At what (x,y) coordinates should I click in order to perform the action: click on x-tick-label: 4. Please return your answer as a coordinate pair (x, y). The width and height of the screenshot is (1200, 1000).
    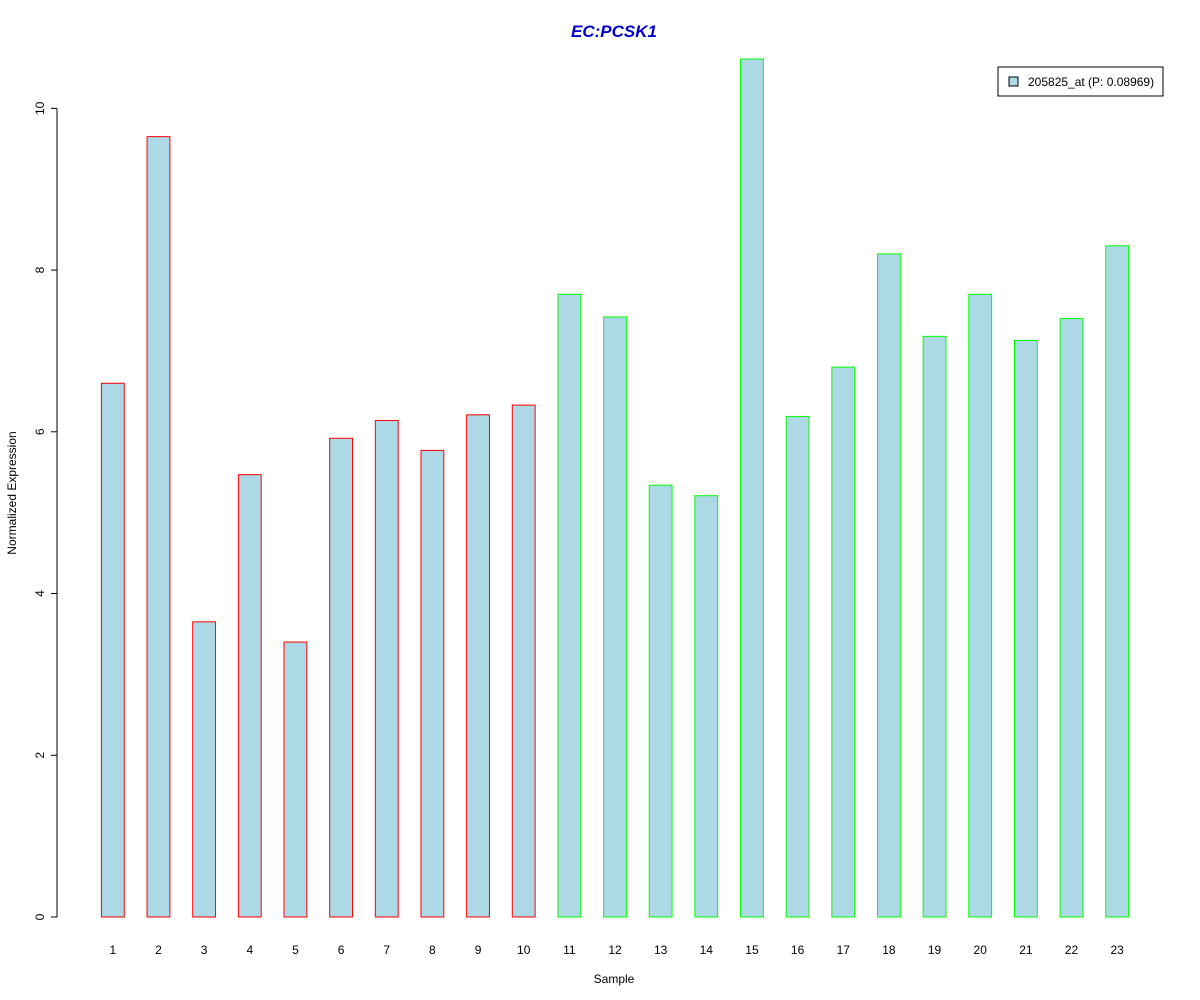
    Looking at the image, I should click on (249, 950).